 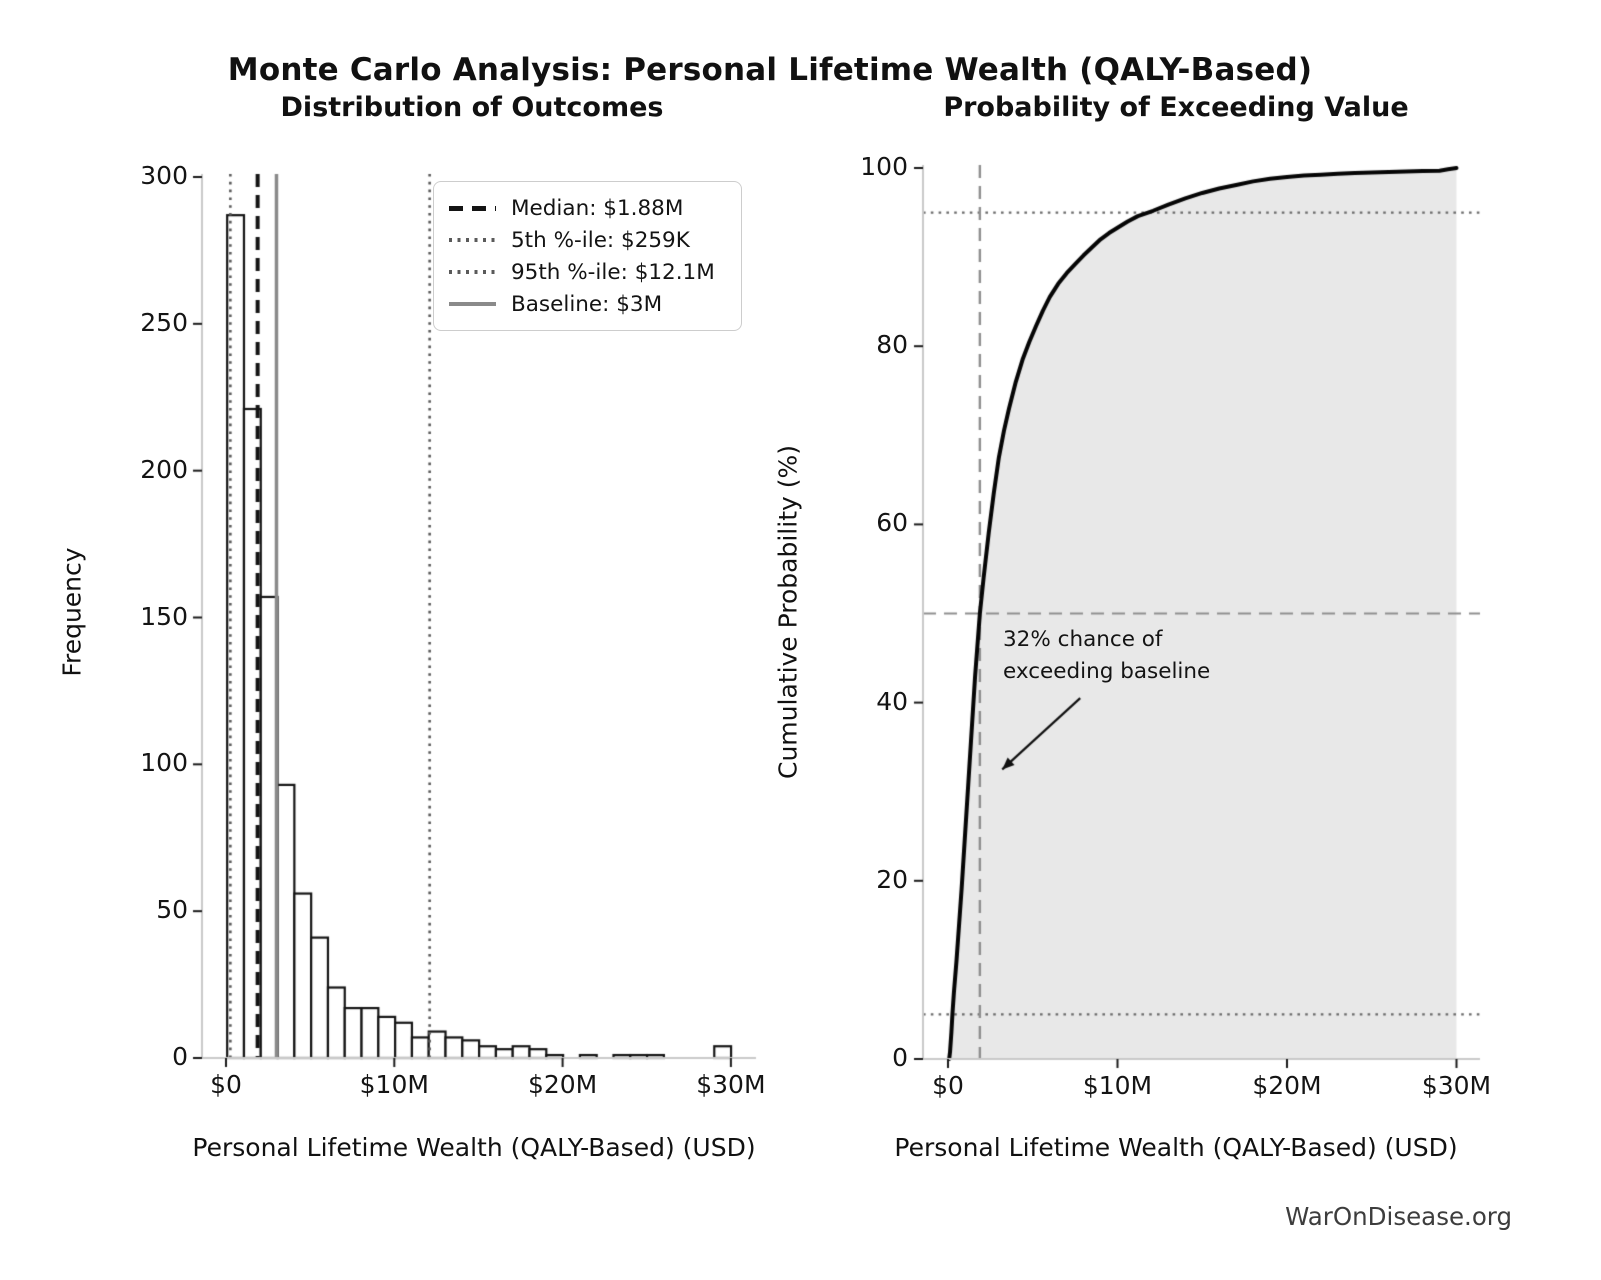 What do you see at coordinates (394, 1084) in the screenshot?
I see `left-x-tick-label: $10M` at bounding box center [394, 1084].